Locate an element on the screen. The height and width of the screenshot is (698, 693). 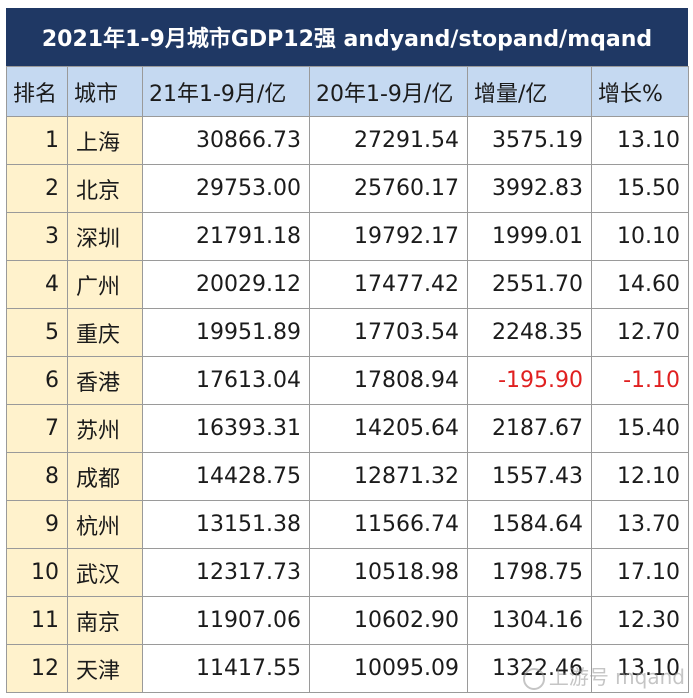
cell-increase: 2248.35 is located at coordinates (529, 332).